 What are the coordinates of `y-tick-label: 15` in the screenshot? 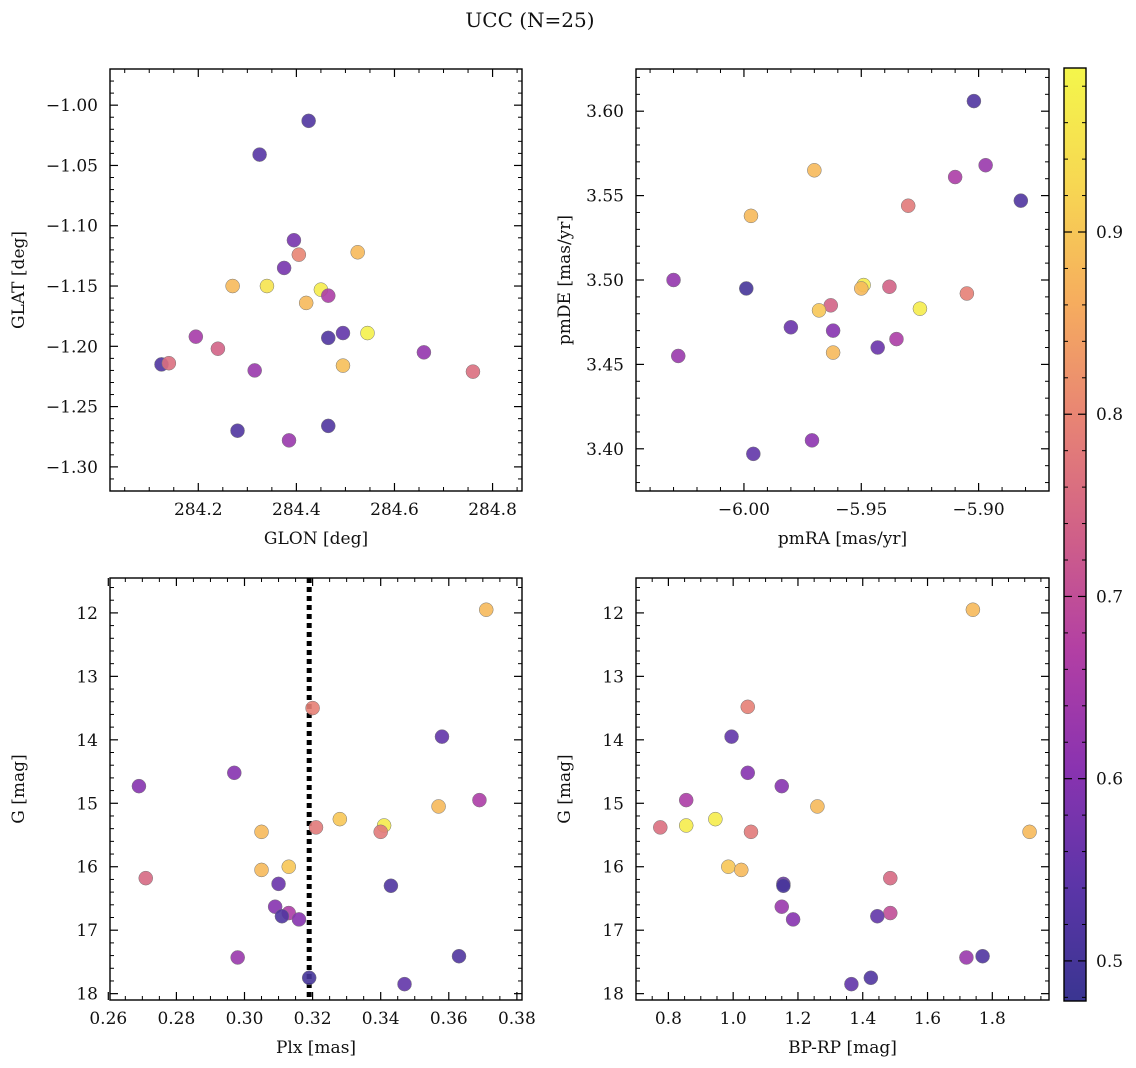 It's located at (613, 804).